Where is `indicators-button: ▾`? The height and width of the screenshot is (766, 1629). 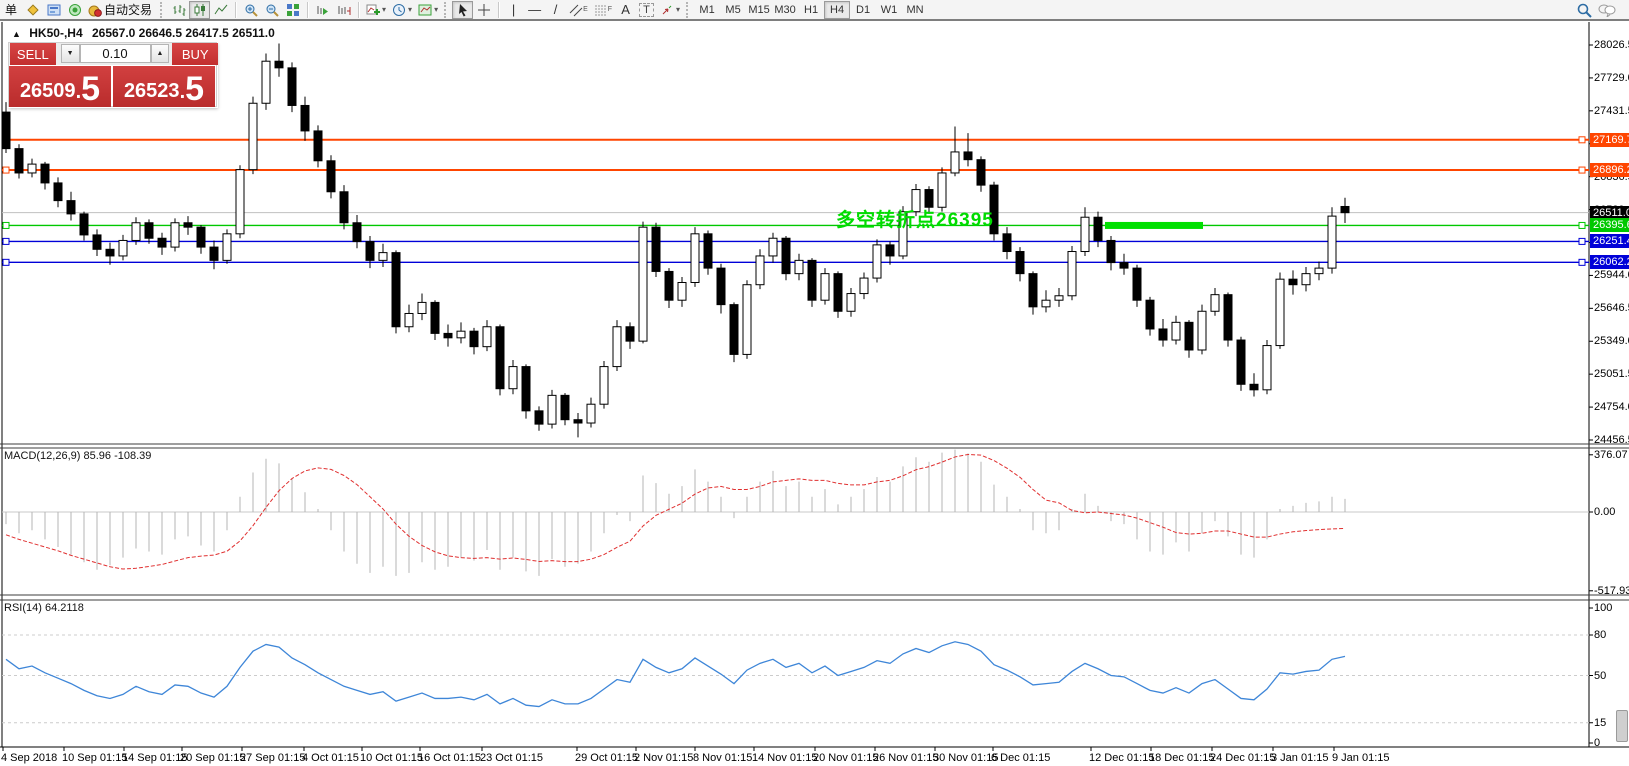
indicators-button: ▾ is located at coordinates (376, 10).